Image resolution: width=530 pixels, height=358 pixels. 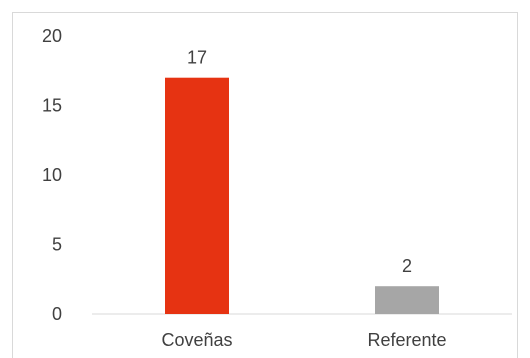 I want to click on y-tick-label: 5, so click(x=57, y=245).